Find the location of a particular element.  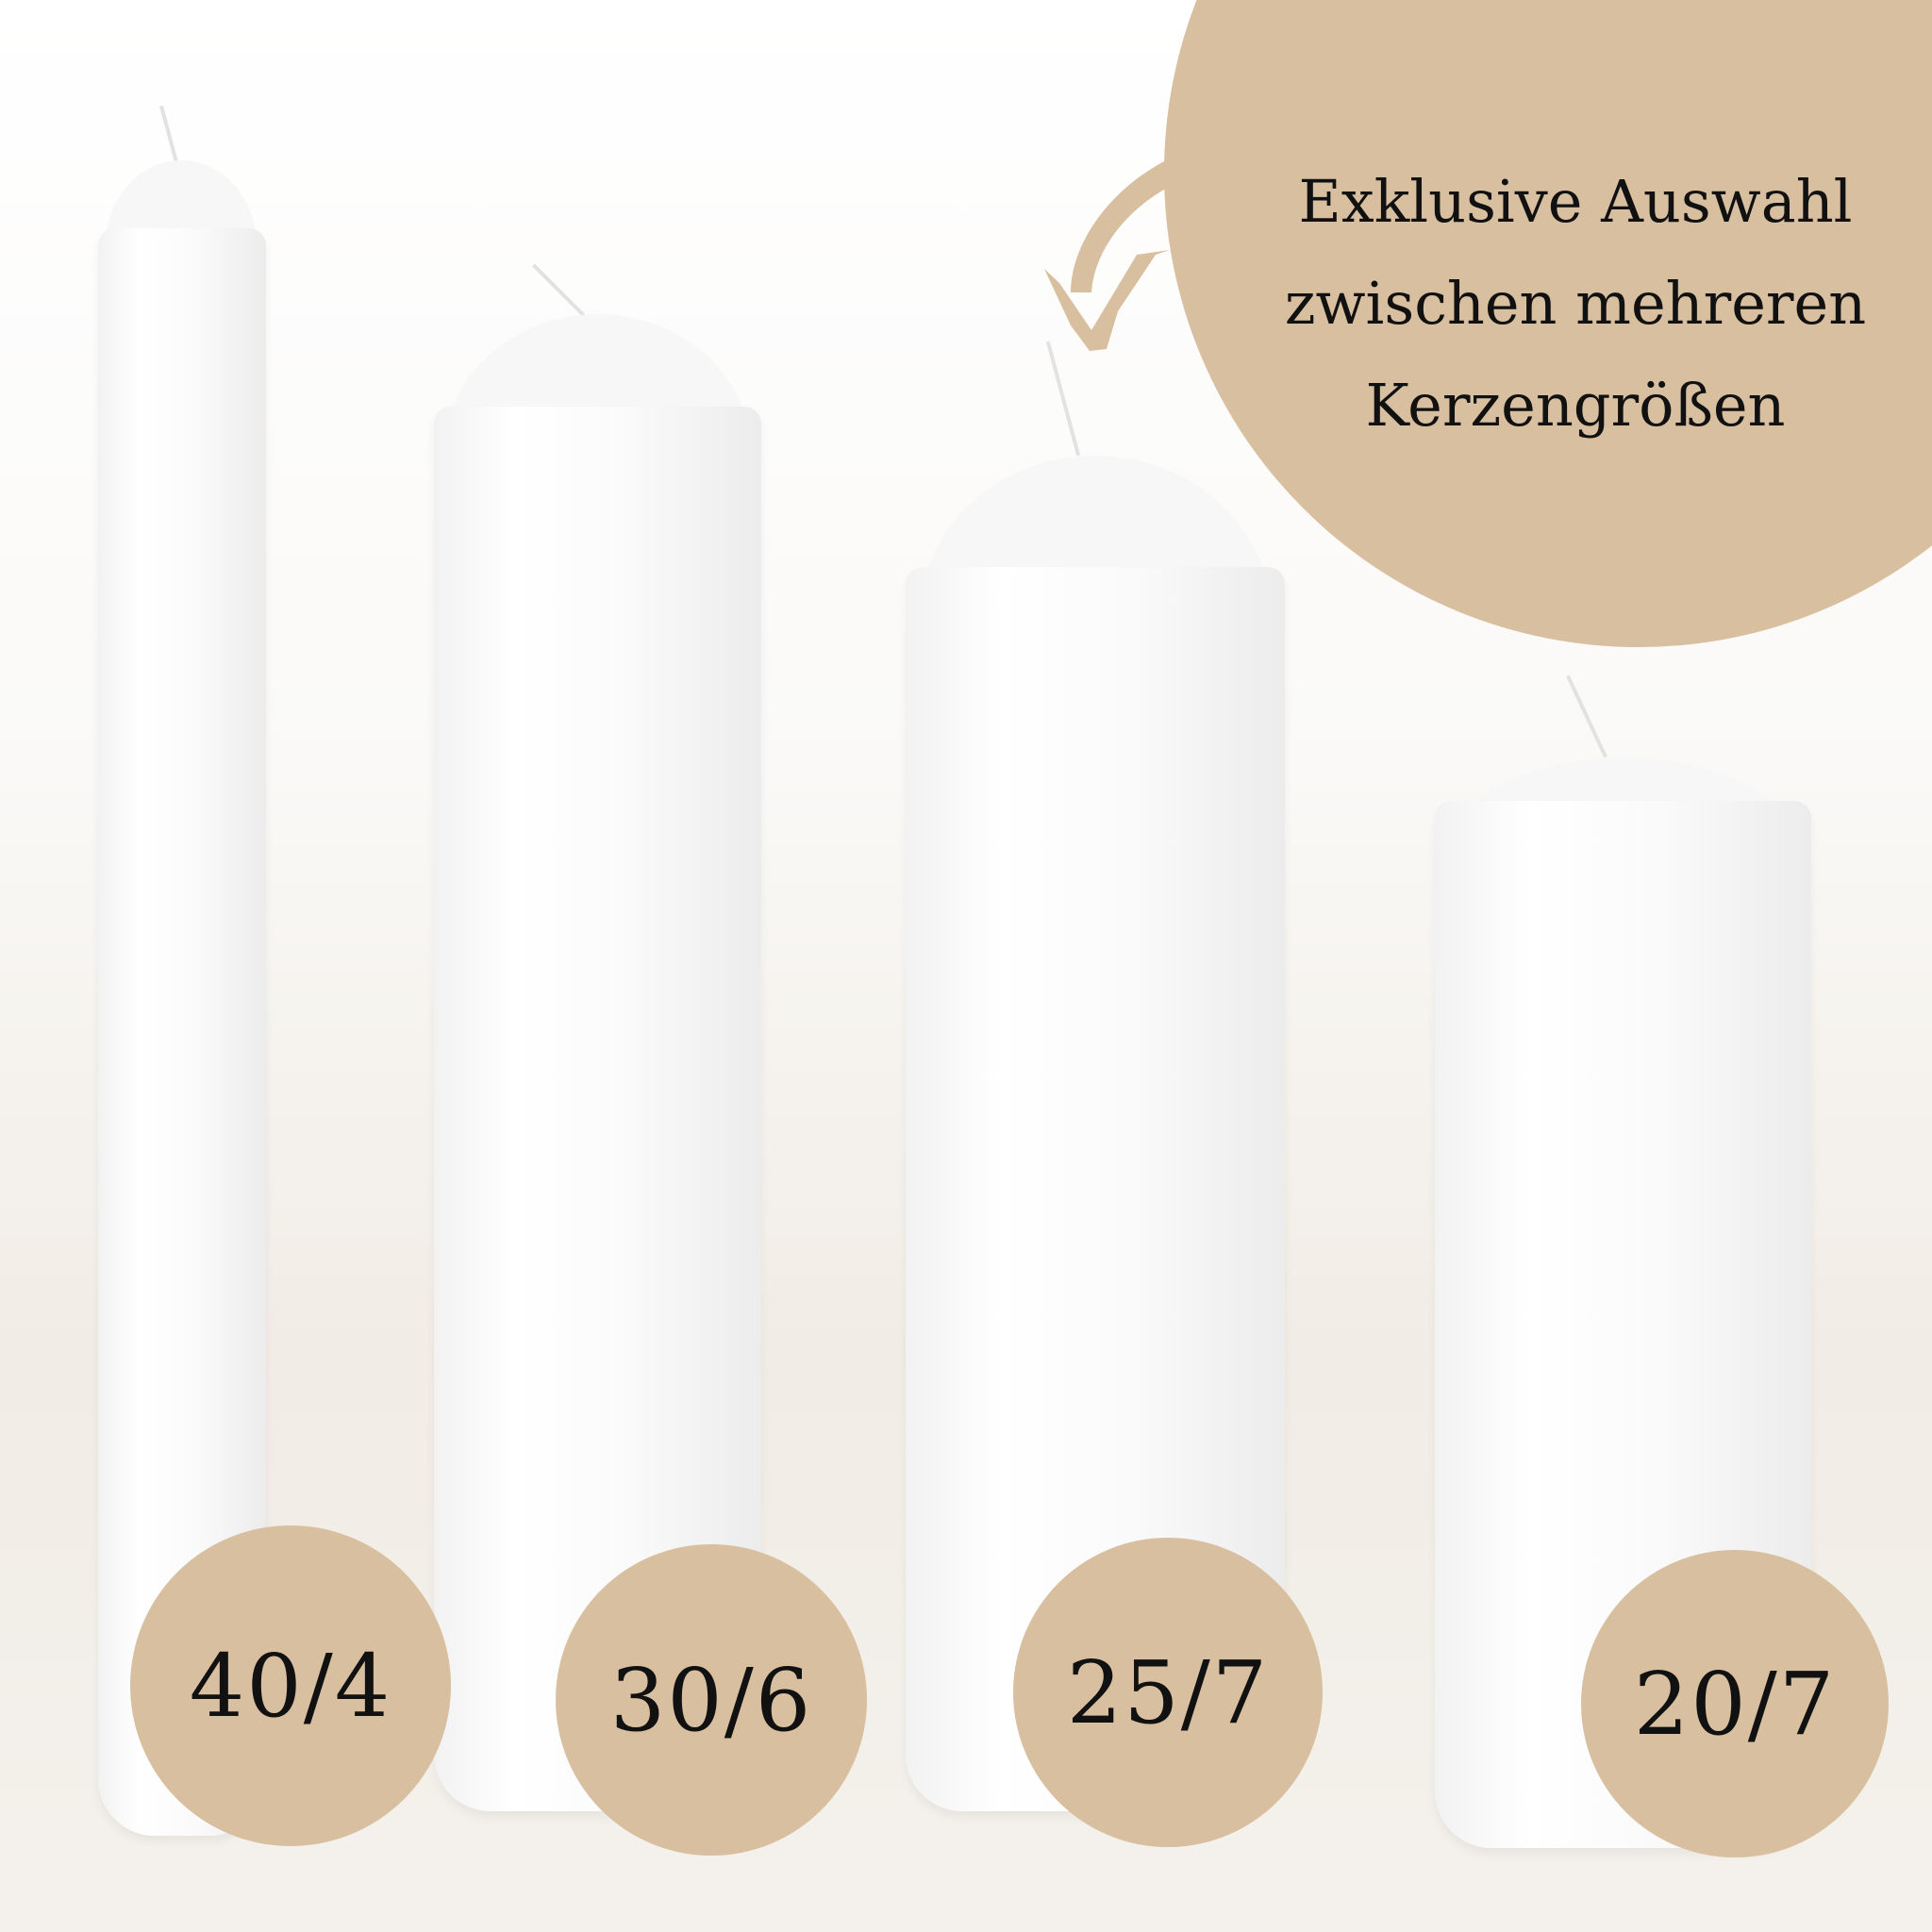

size-badge-20-7: 20/7 is located at coordinates (1735, 1704).